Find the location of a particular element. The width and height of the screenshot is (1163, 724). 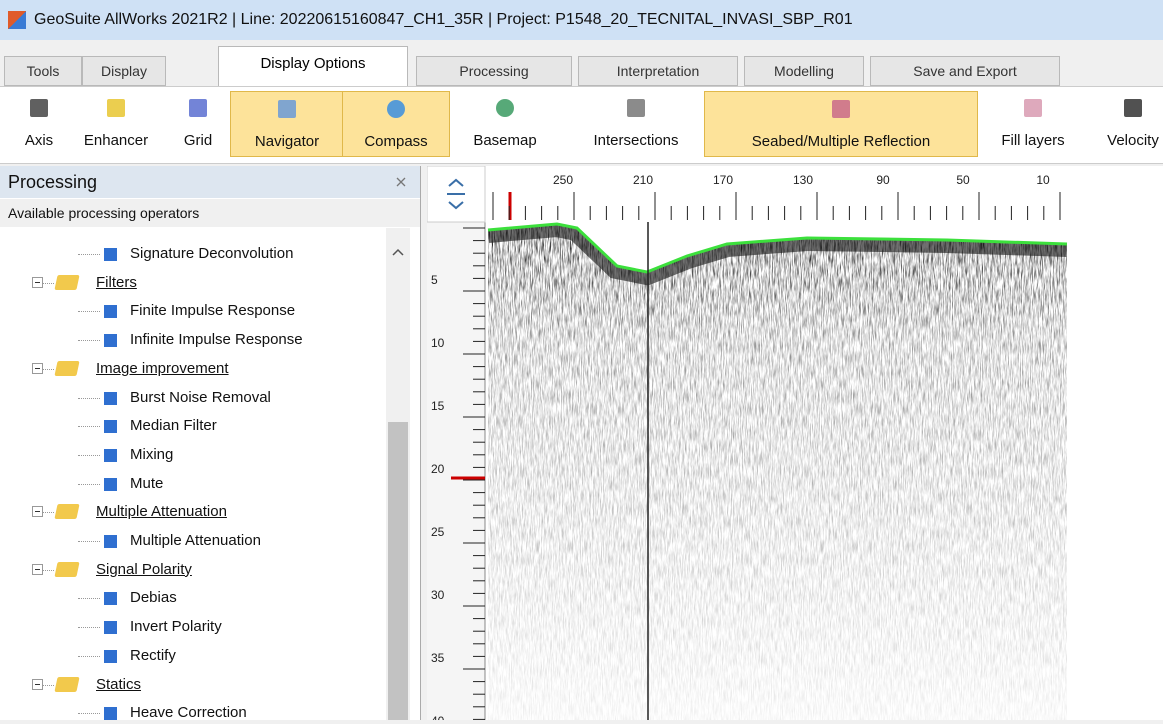

top-ruler-label: 90 is located at coordinates (883, 180).